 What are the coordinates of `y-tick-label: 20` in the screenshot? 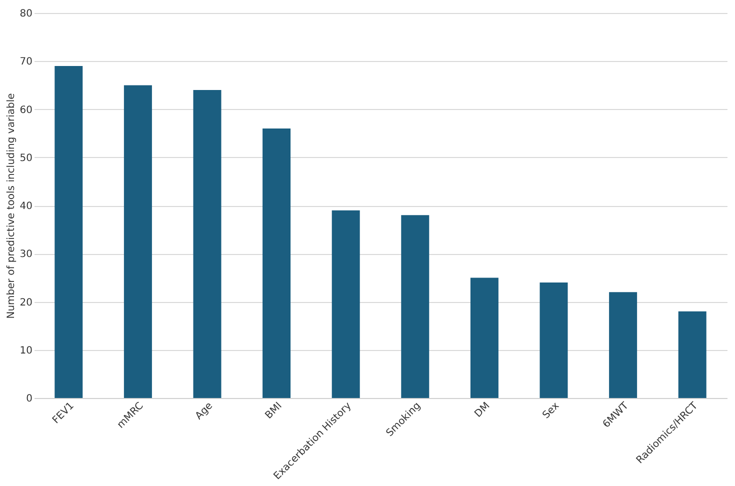 It's located at (26, 302).